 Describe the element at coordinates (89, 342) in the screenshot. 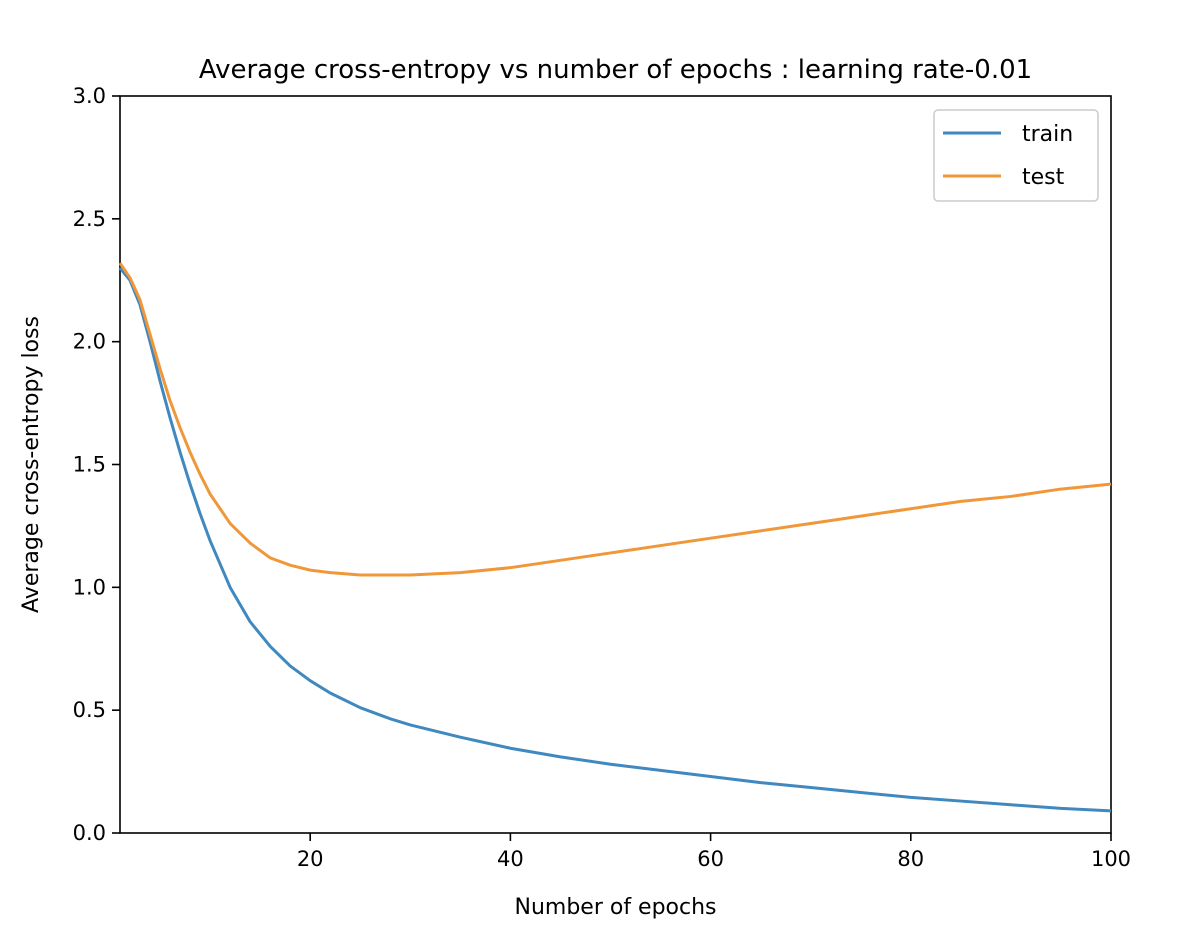

I see `y-tick-label: 2.0` at that location.